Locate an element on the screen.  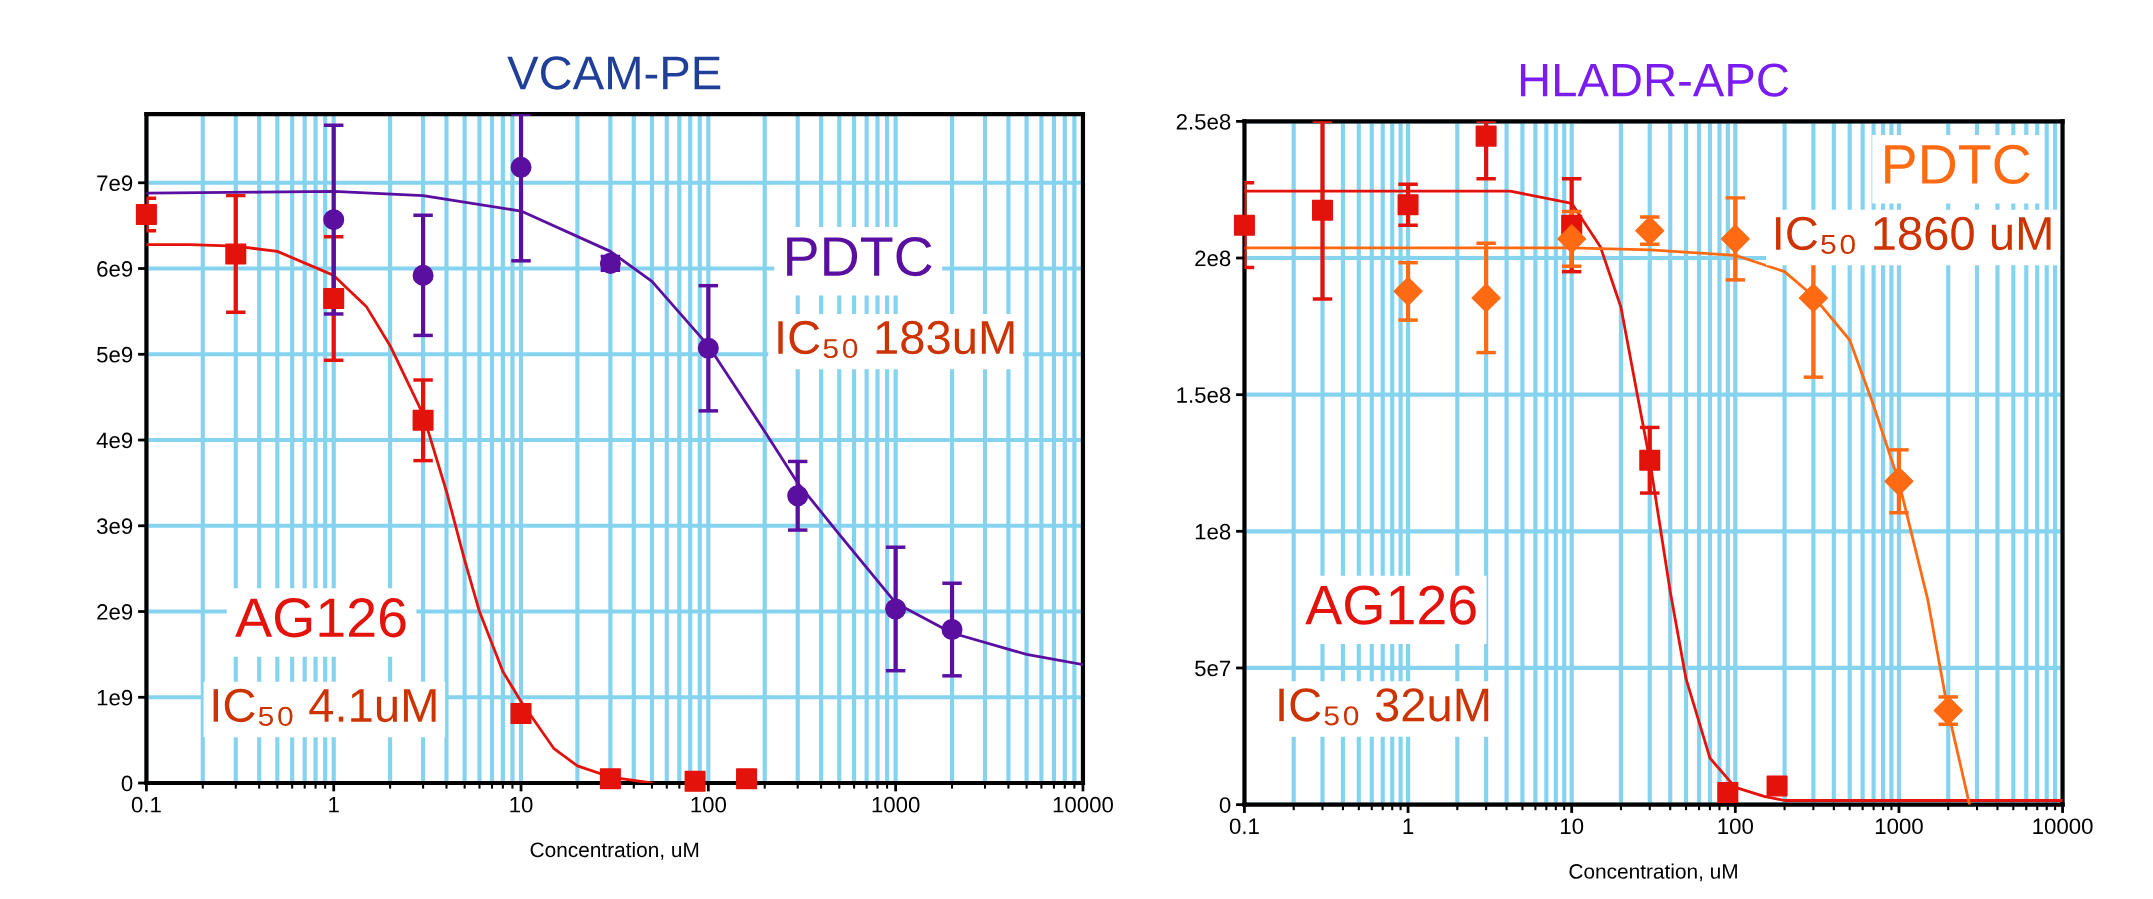
y-tick-label: 6e9 is located at coordinates (115, 269).